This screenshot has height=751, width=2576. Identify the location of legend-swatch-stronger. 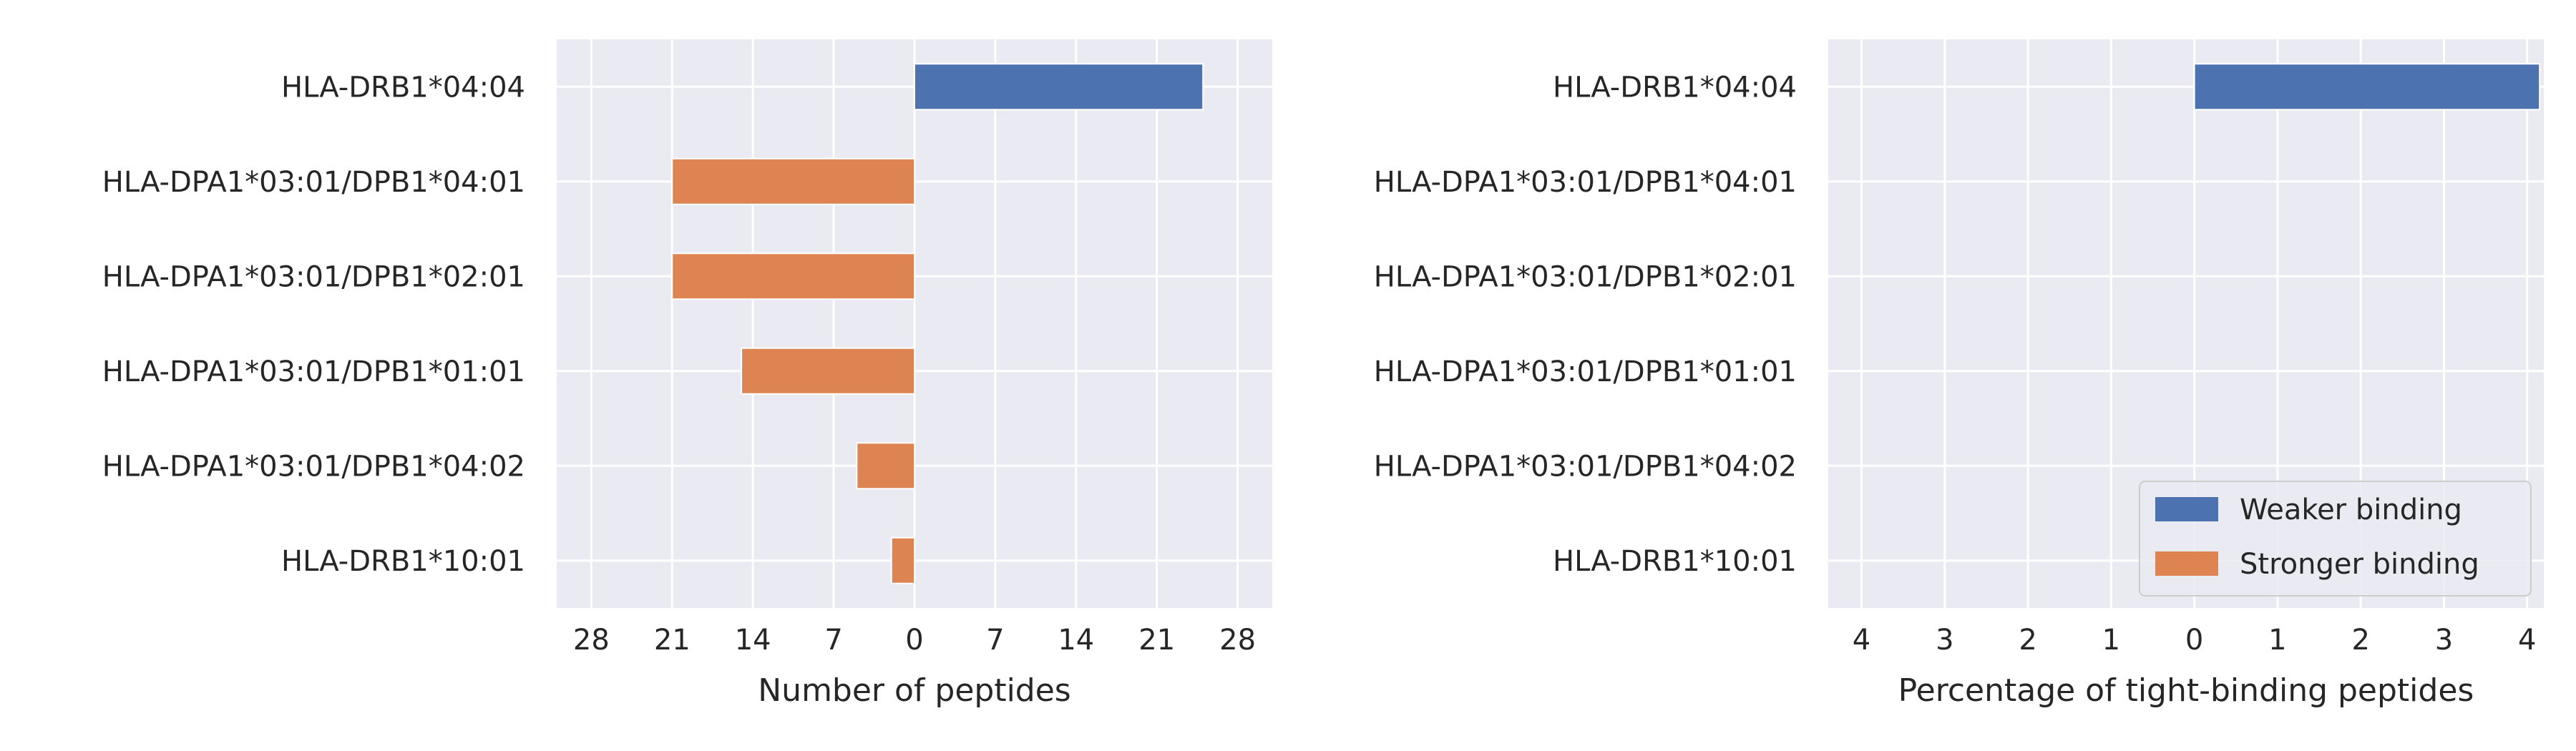
(2186, 563).